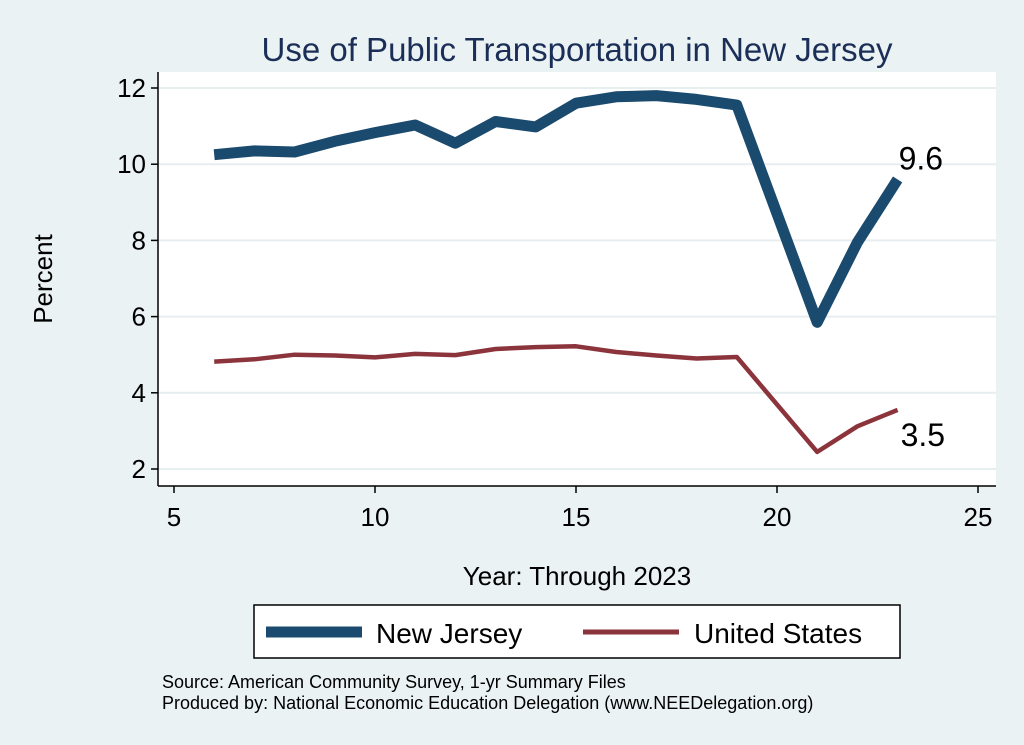 The height and width of the screenshot is (745, 1024). I want to click on x-axis-ticks: 5 10 15 20 25, so click(580, 509).